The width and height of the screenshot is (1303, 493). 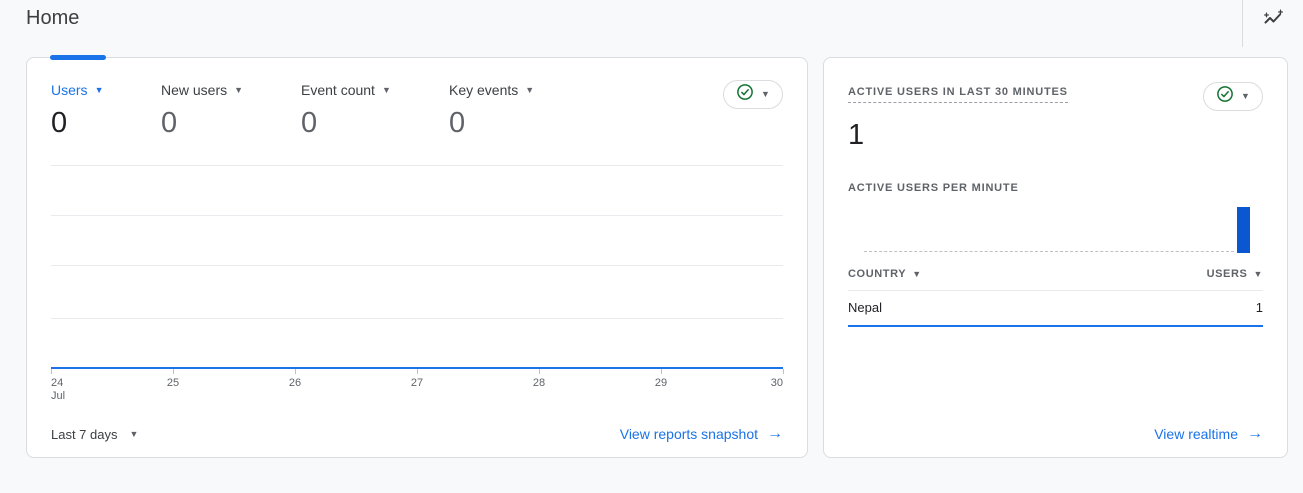 What do you see at coordinates (856, 135) in the screenshot?
I see `active-users-count: 1` at bounding box center [856, 135].